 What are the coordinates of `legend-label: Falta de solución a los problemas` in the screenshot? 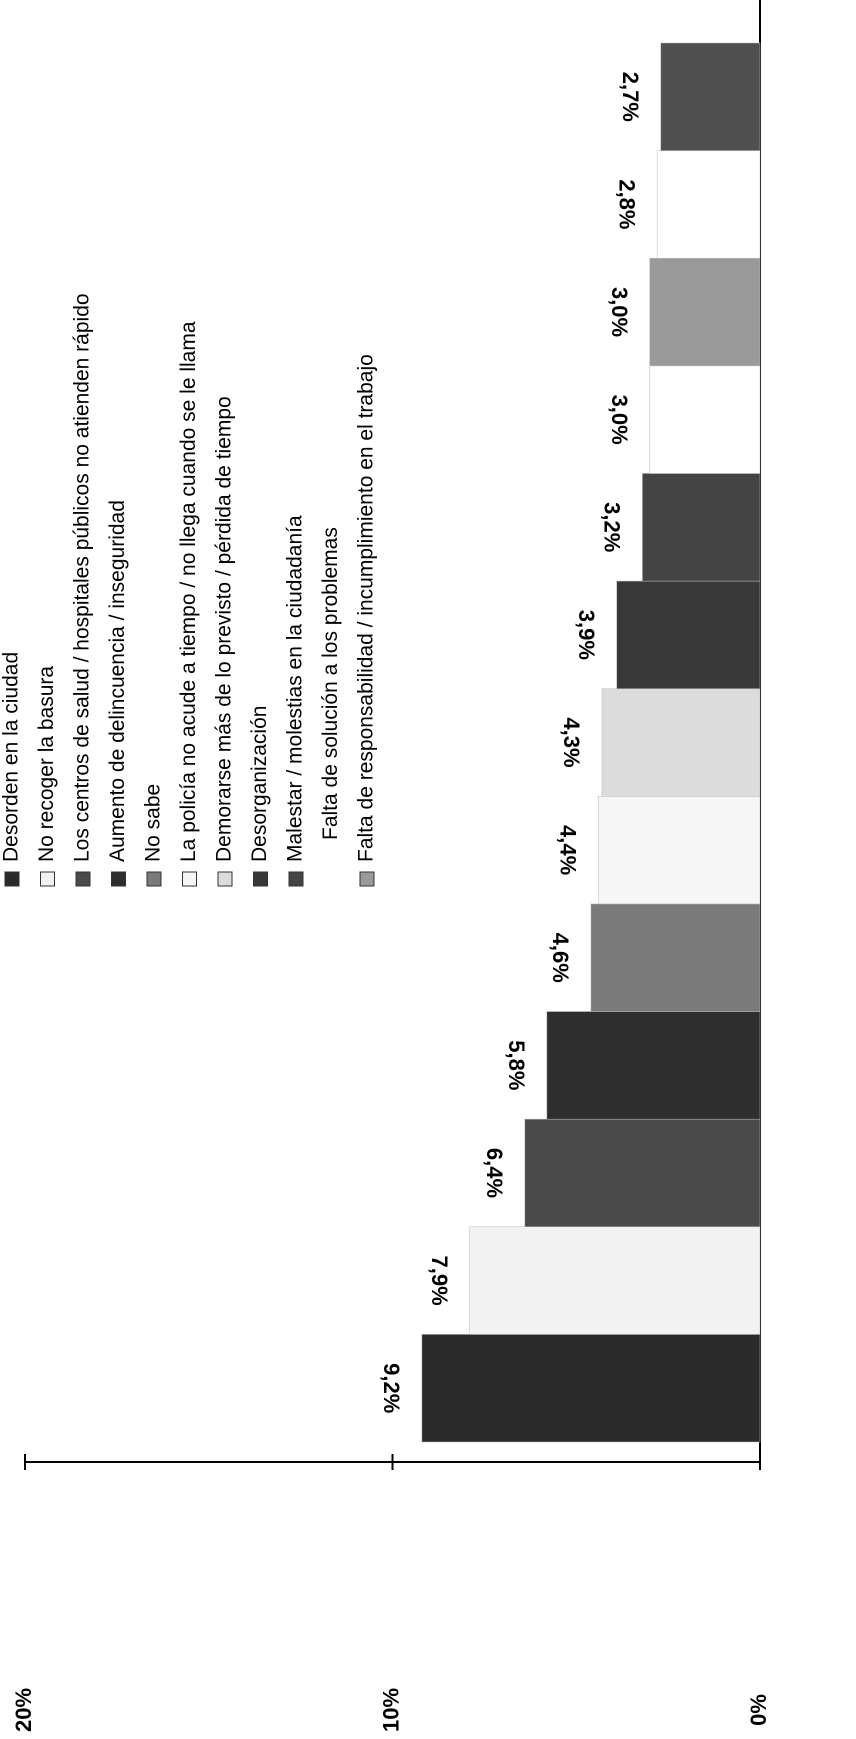 It's located at (330, 683).